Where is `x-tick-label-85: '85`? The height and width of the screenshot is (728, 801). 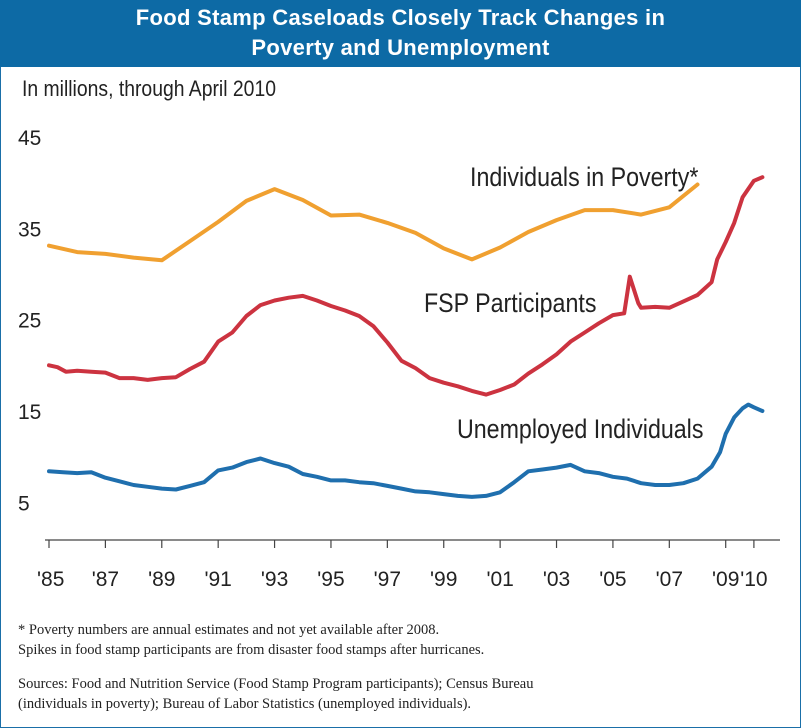
x-tick-label-85: '85 is located at coordinates (50, 579).